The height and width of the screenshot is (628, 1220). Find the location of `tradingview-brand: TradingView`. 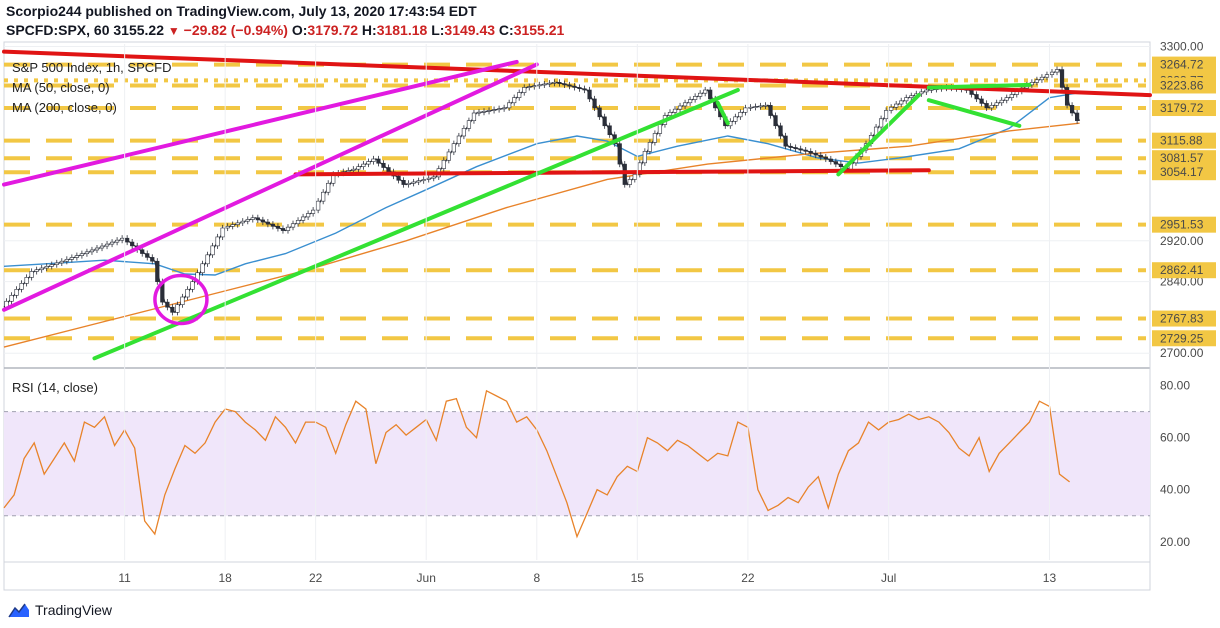

tradingview-brand: TradingView is located at coordinates (60, 610).